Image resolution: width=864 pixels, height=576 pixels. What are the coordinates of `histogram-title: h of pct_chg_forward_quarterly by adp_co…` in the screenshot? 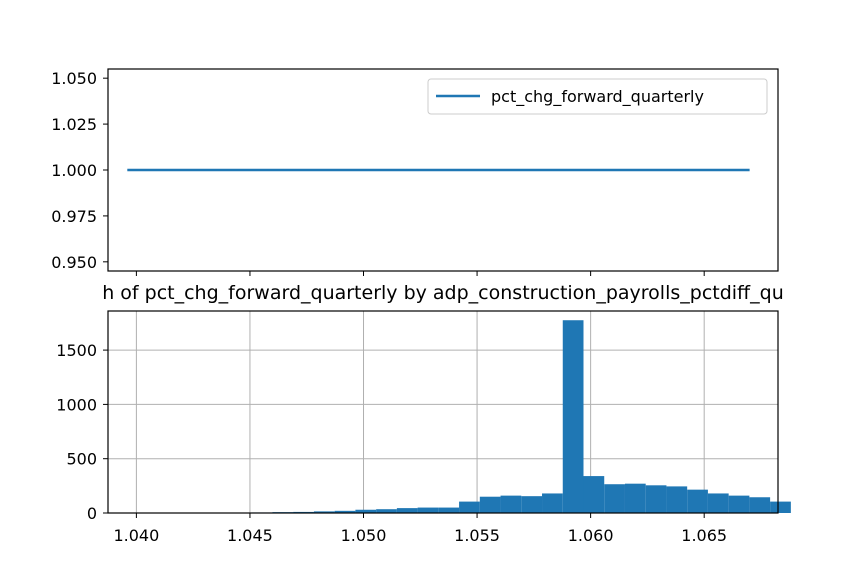 It's located at (443, 293).